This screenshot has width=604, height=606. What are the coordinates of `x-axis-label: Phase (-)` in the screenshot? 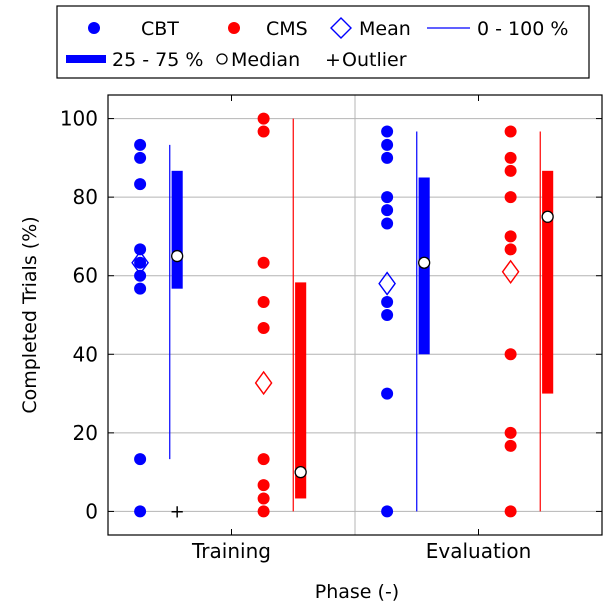 It's located at (357, 592).